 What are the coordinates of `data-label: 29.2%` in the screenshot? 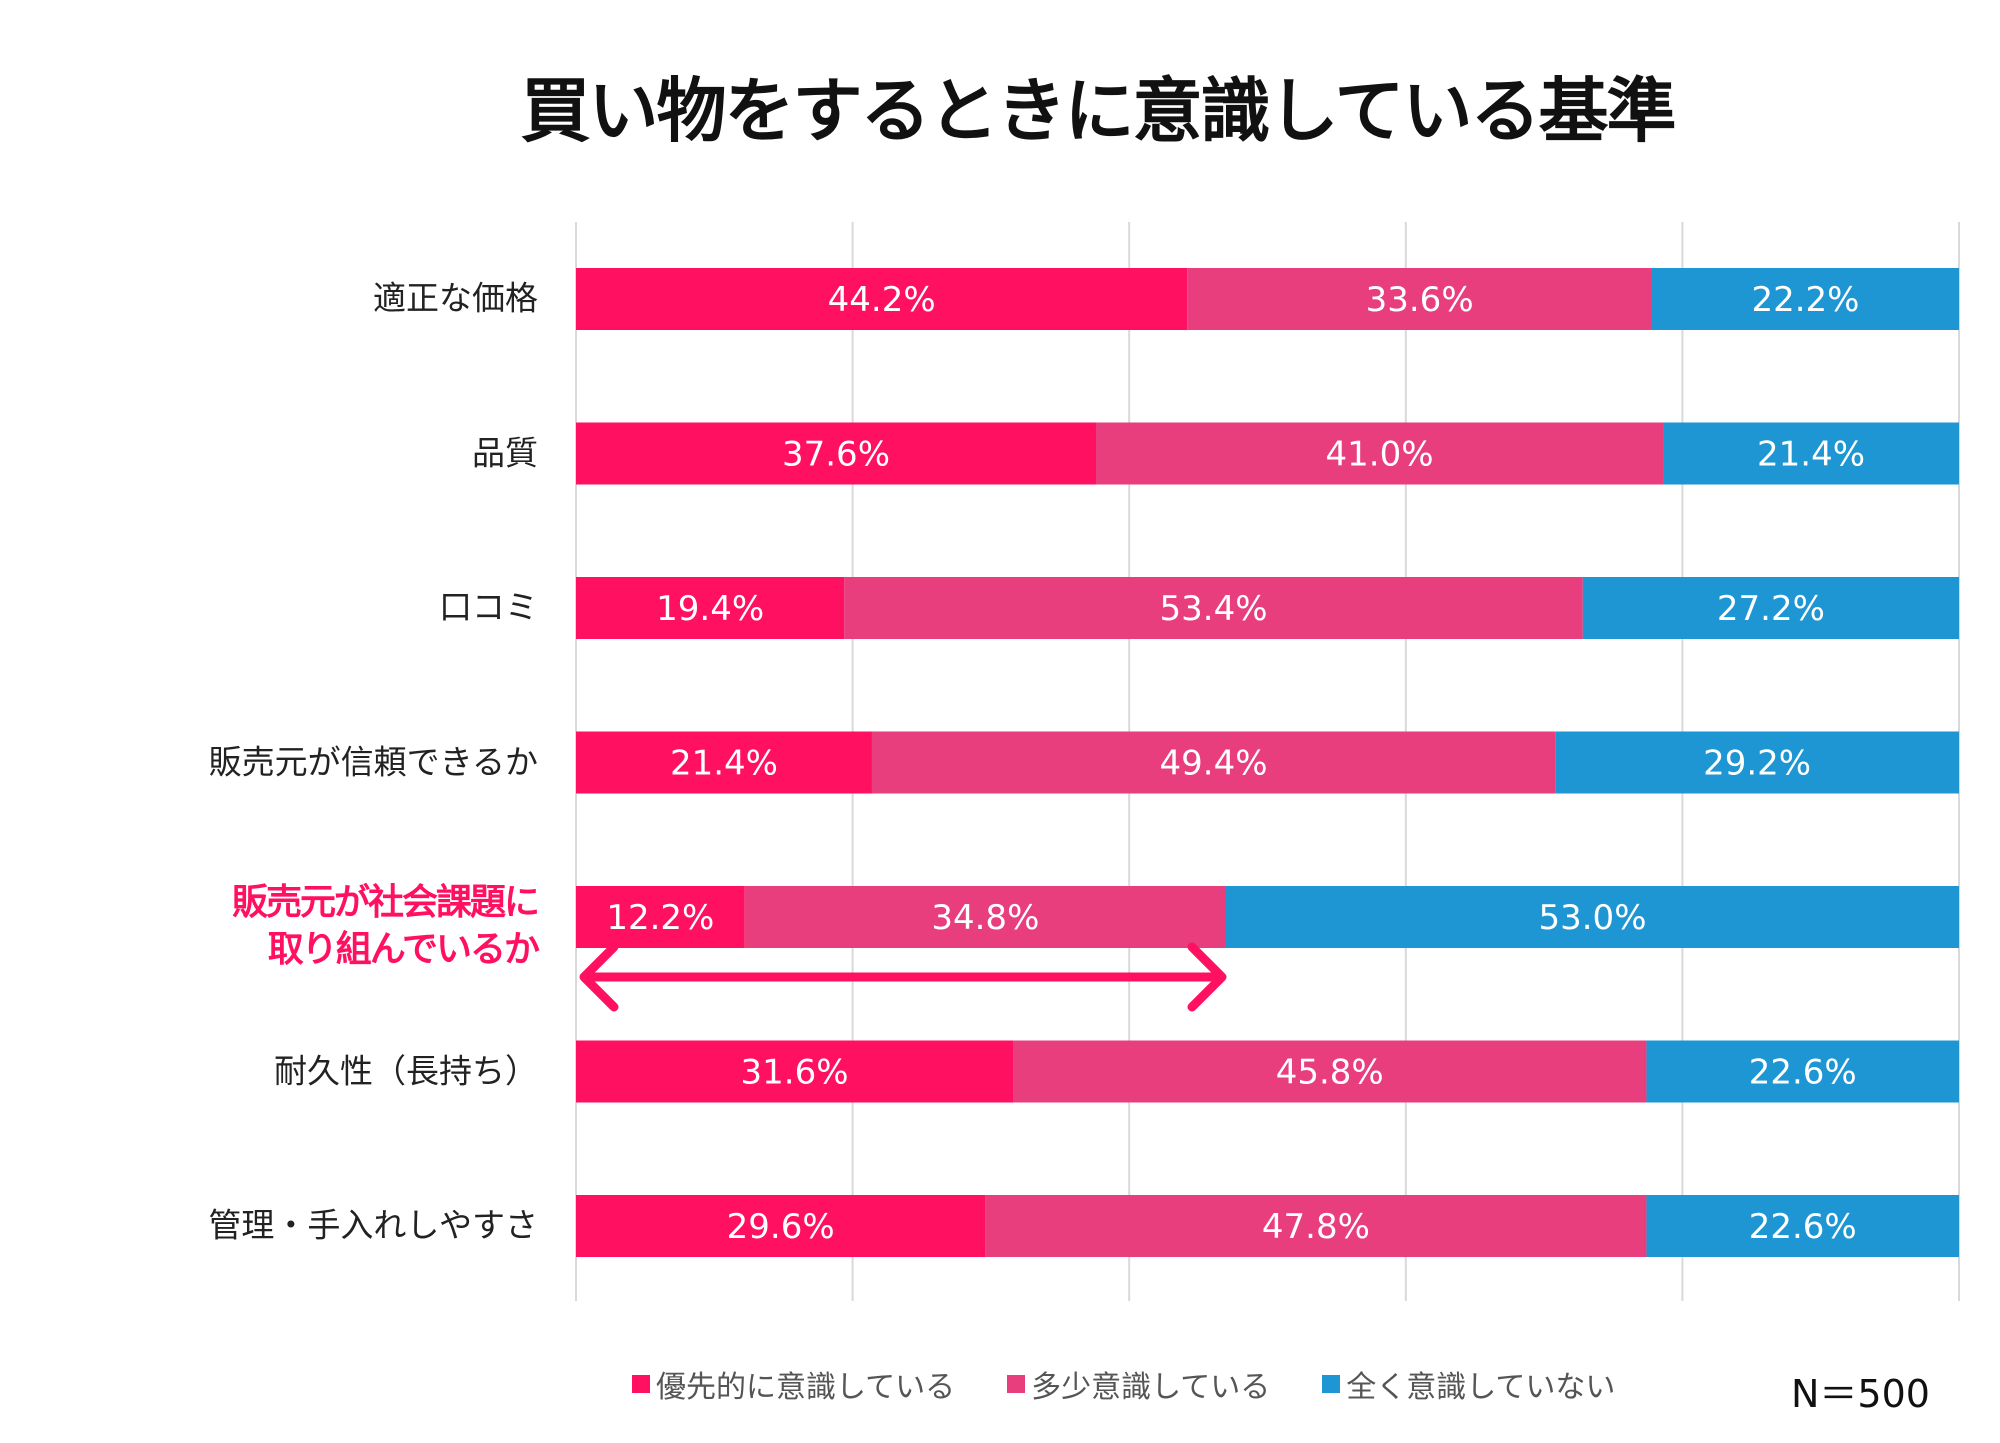 It's located at (1757, 764).